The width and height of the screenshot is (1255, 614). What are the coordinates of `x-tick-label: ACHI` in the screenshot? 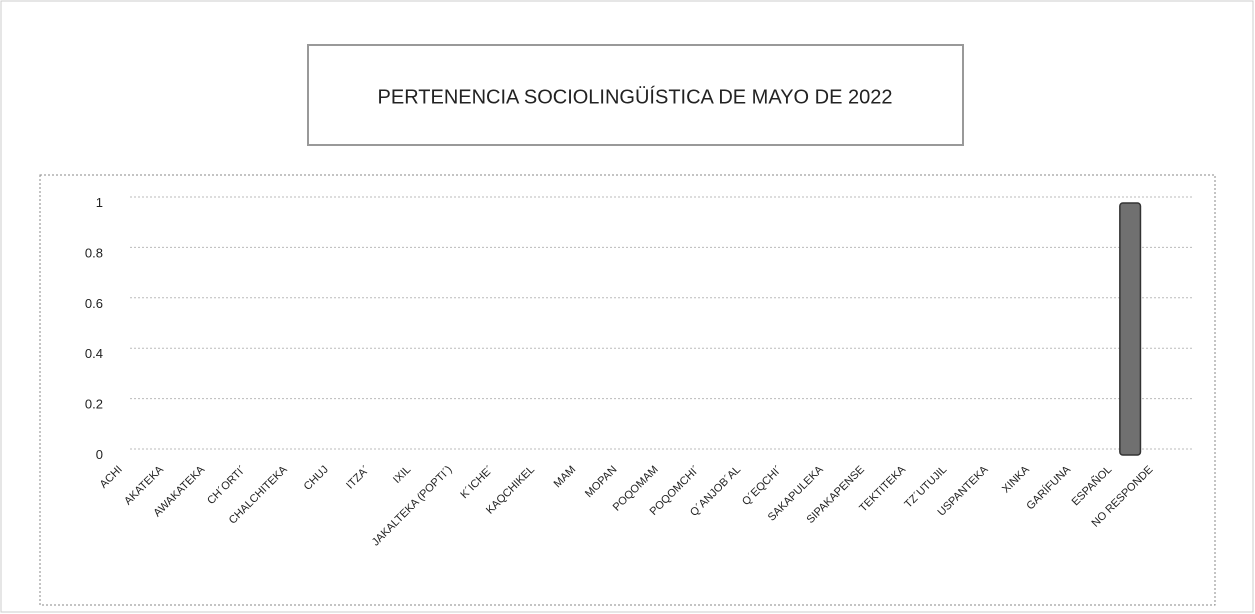 It's located at (111, 477).